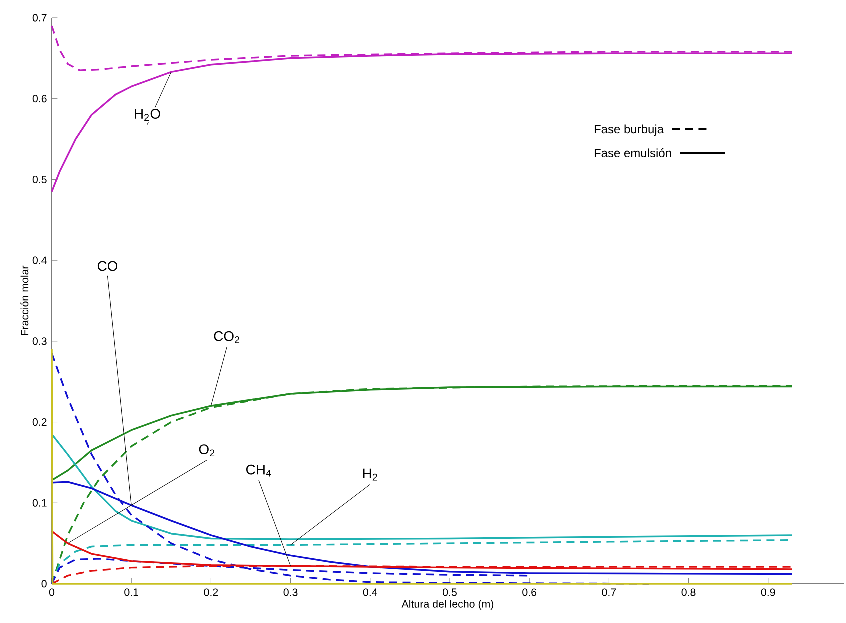 The image size is (846, 623). What do you see at coordinates (422, 487) in the screenshot?
I see `line-series` at bounding box center [422, 487].